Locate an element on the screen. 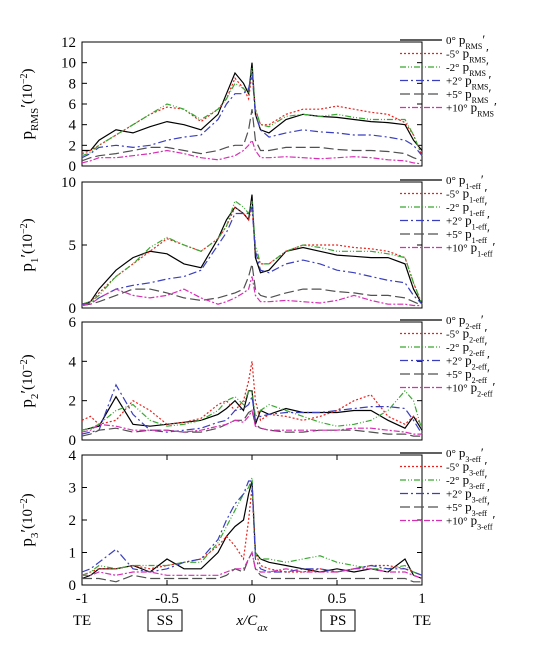  x-label-part: x/C is located at coordinates (246, 621).